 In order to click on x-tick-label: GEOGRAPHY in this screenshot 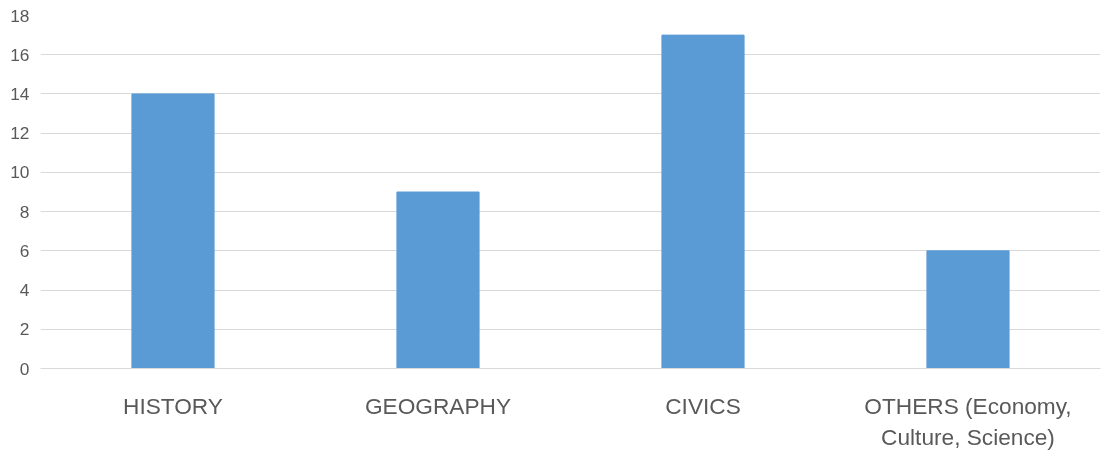, I will do `click(438, 405)`.